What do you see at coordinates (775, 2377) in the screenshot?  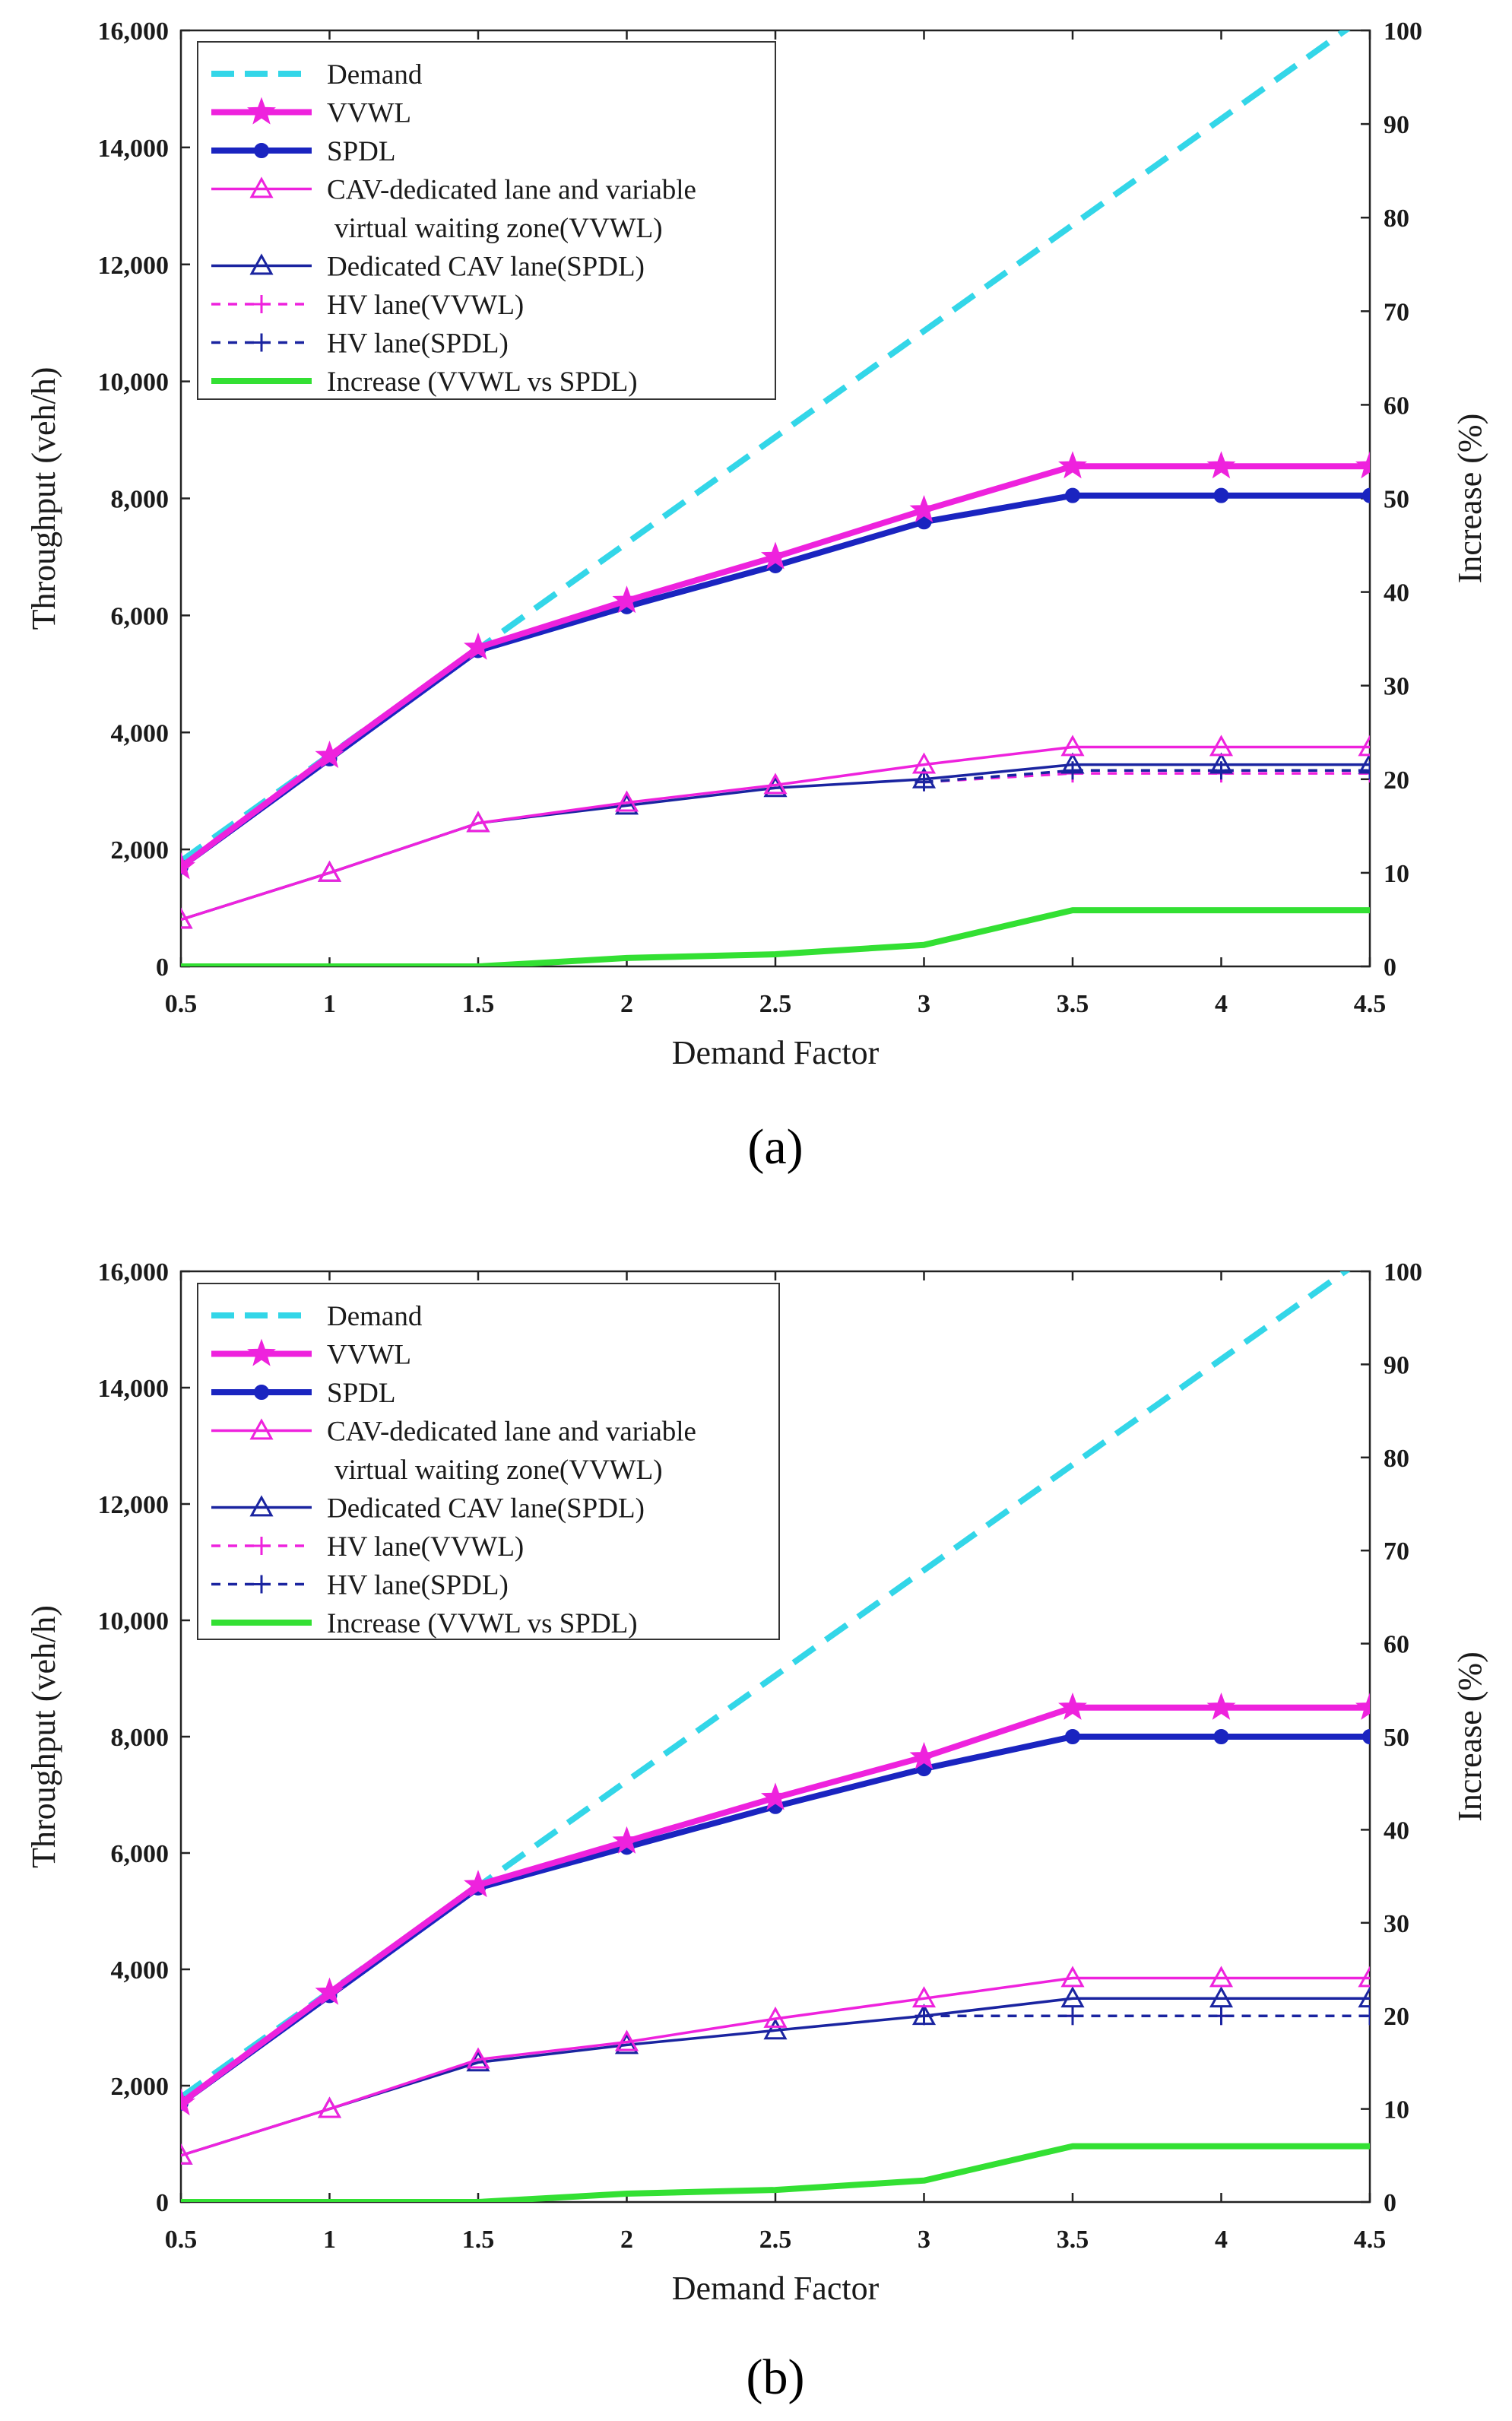 I see `panel-caption: (b)` at bounding box center [775, 2377].